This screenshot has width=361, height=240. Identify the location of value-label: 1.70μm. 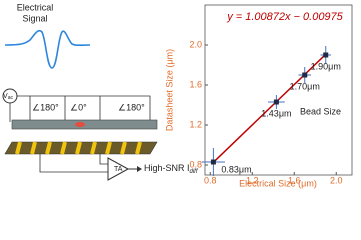
(305, 86).